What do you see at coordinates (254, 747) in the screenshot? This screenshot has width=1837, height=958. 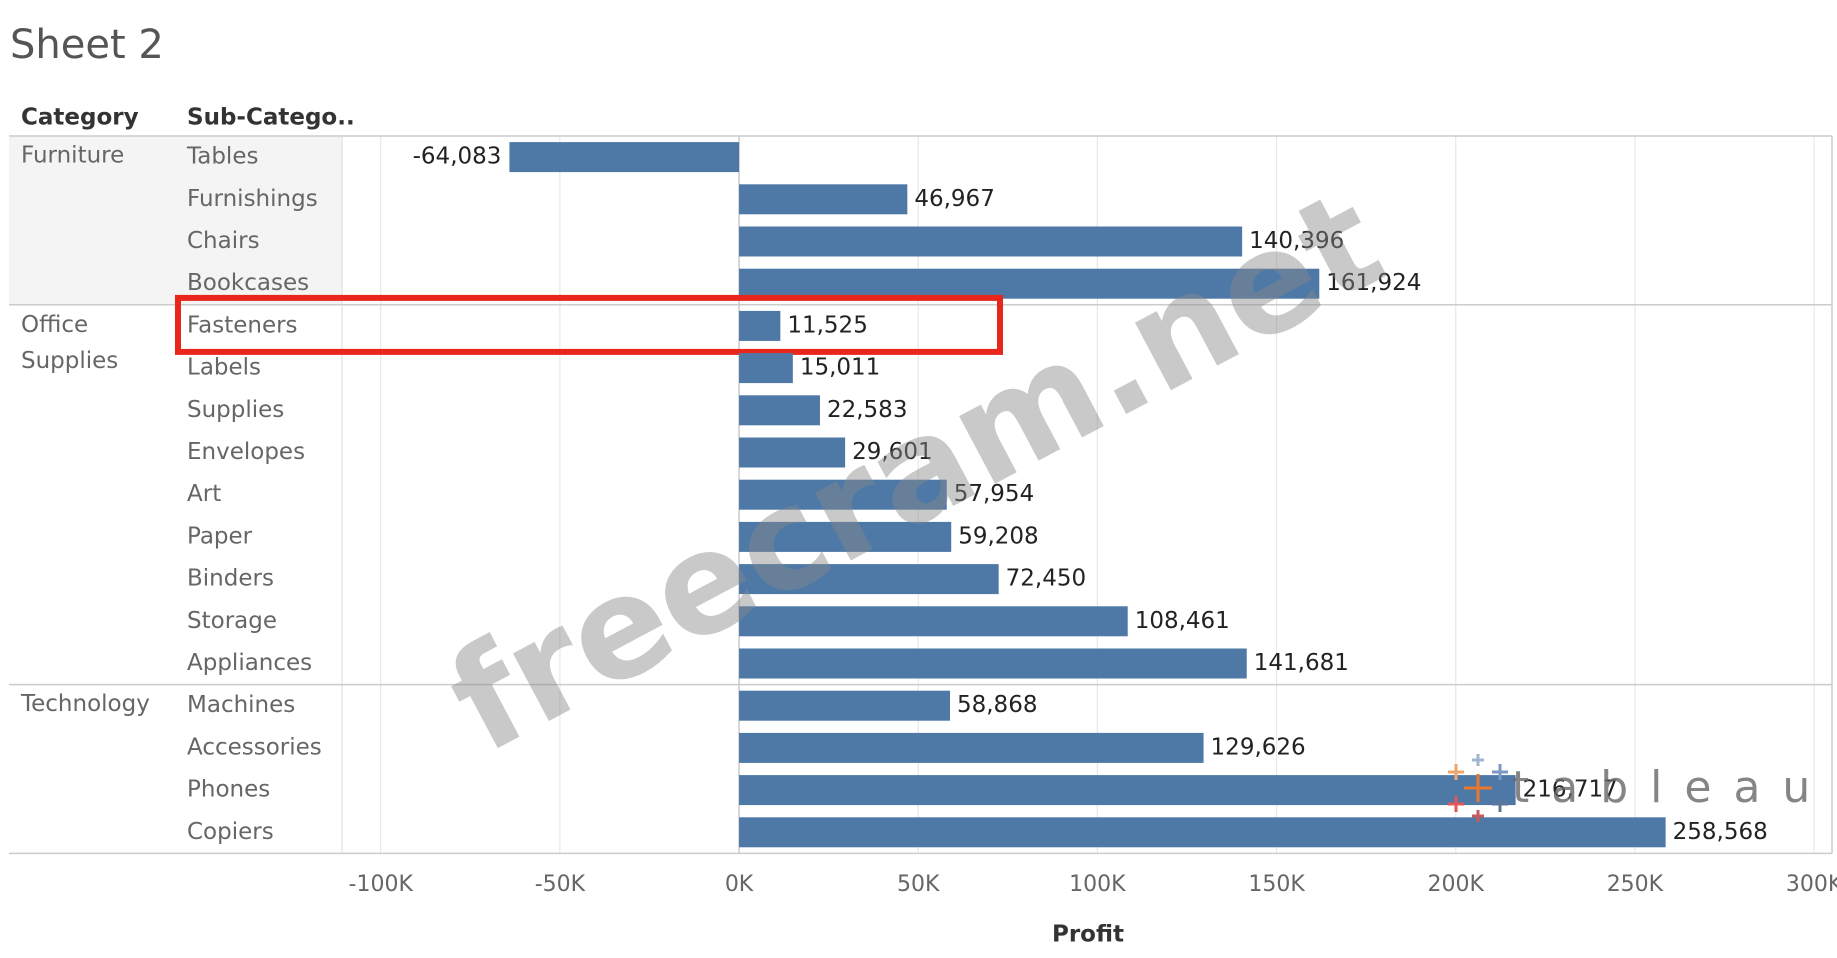 I see `sub-category-label: Accessories` at bounding box center [254, 747].